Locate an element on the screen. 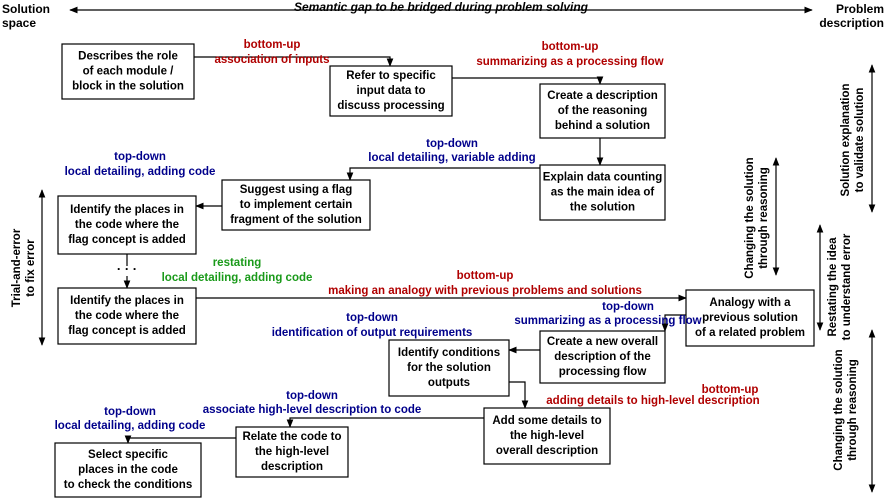  node-text: Select specific is located at coordinates (128, 455).